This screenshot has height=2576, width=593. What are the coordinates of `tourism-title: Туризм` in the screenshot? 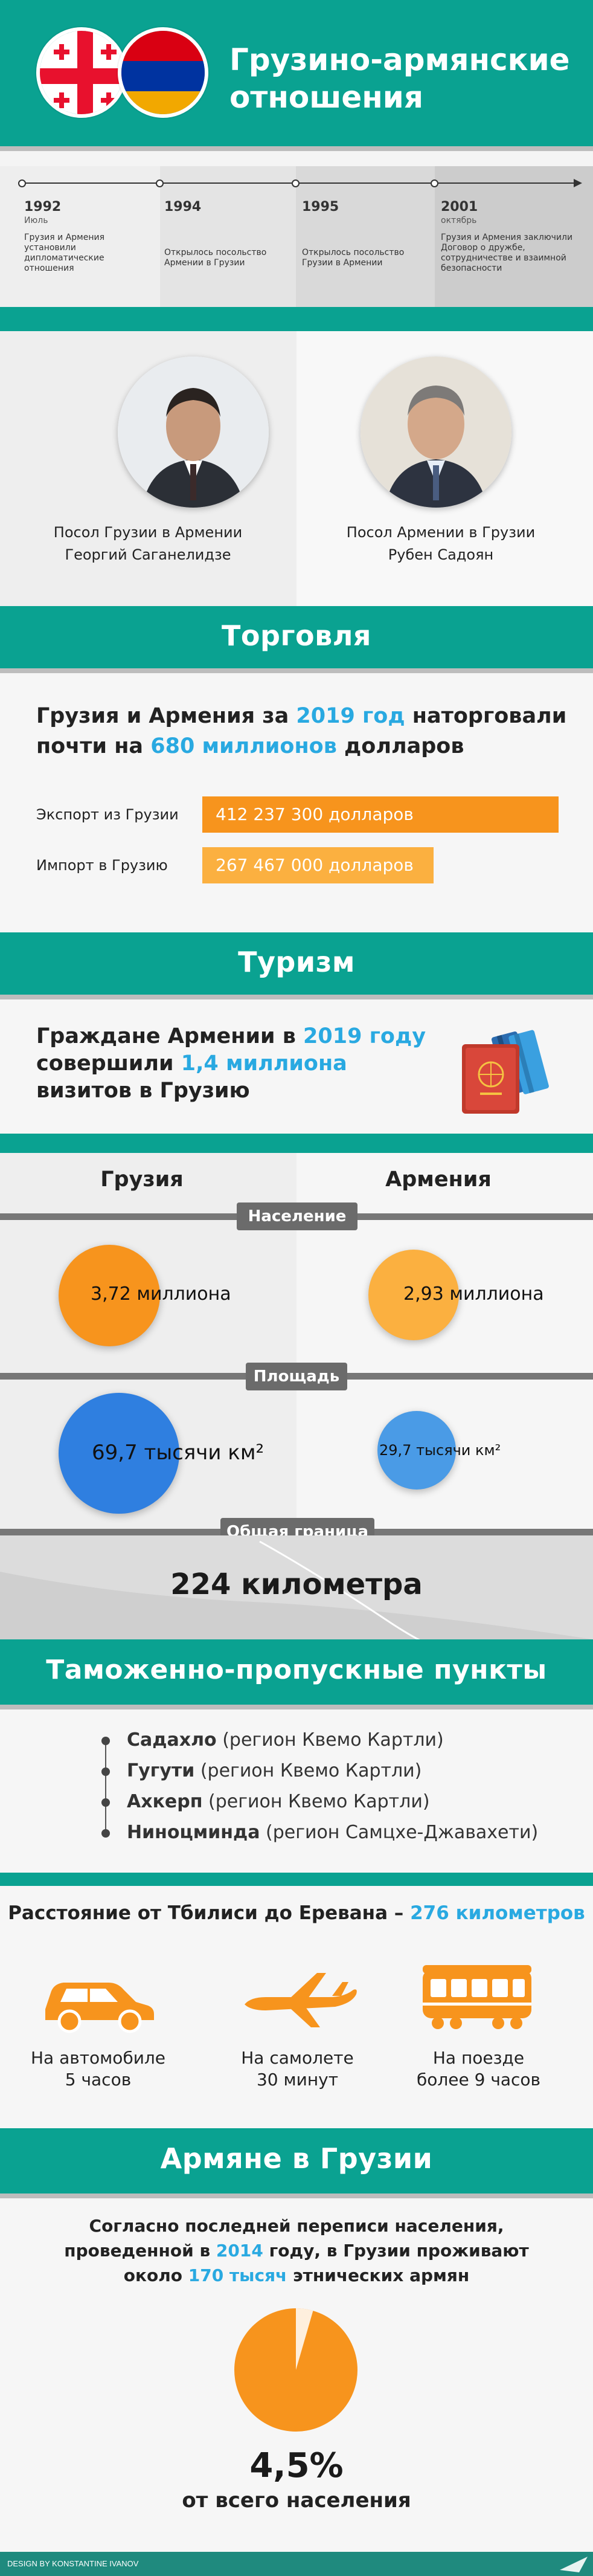 It's located at (296, 962).